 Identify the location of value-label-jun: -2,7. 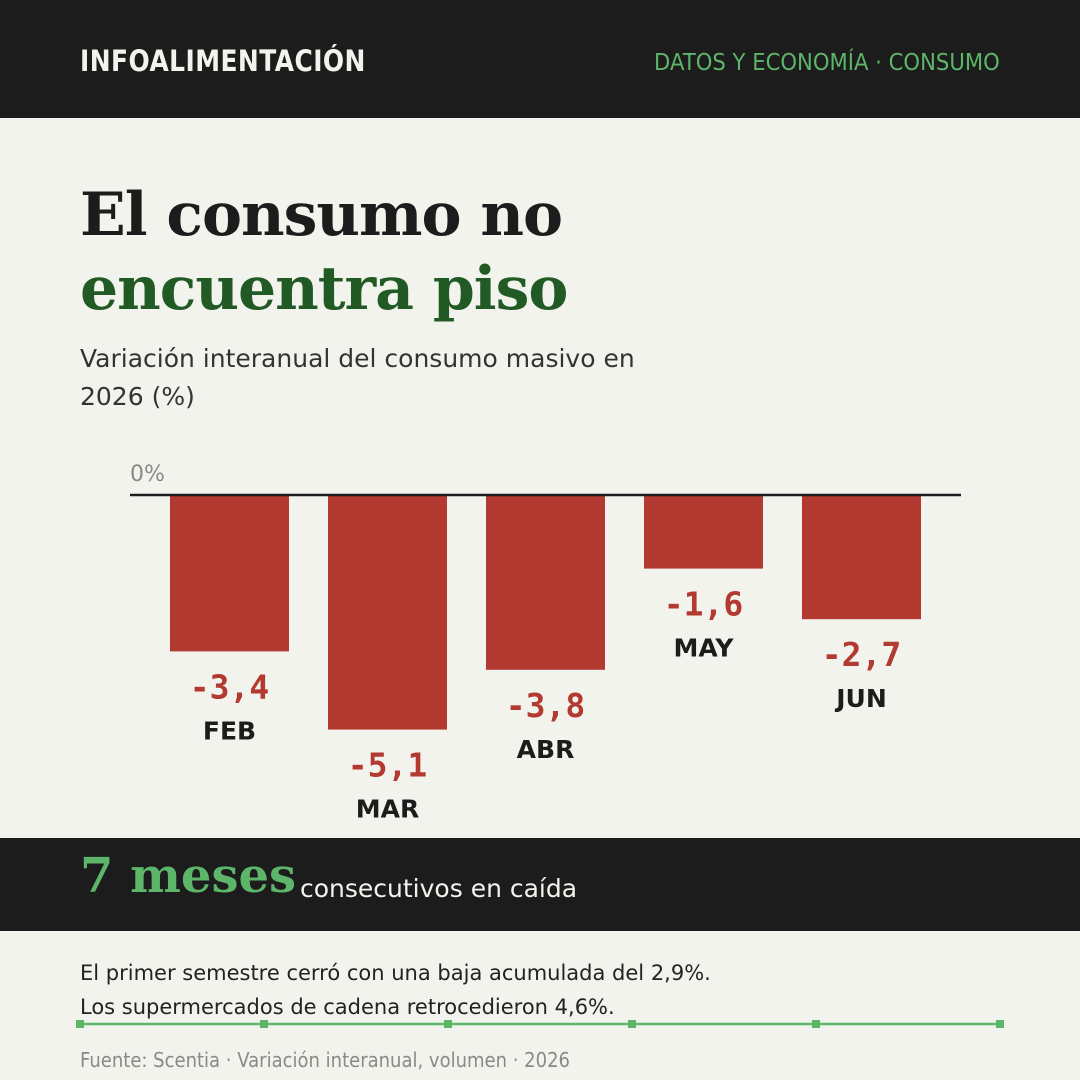
(861, 654).